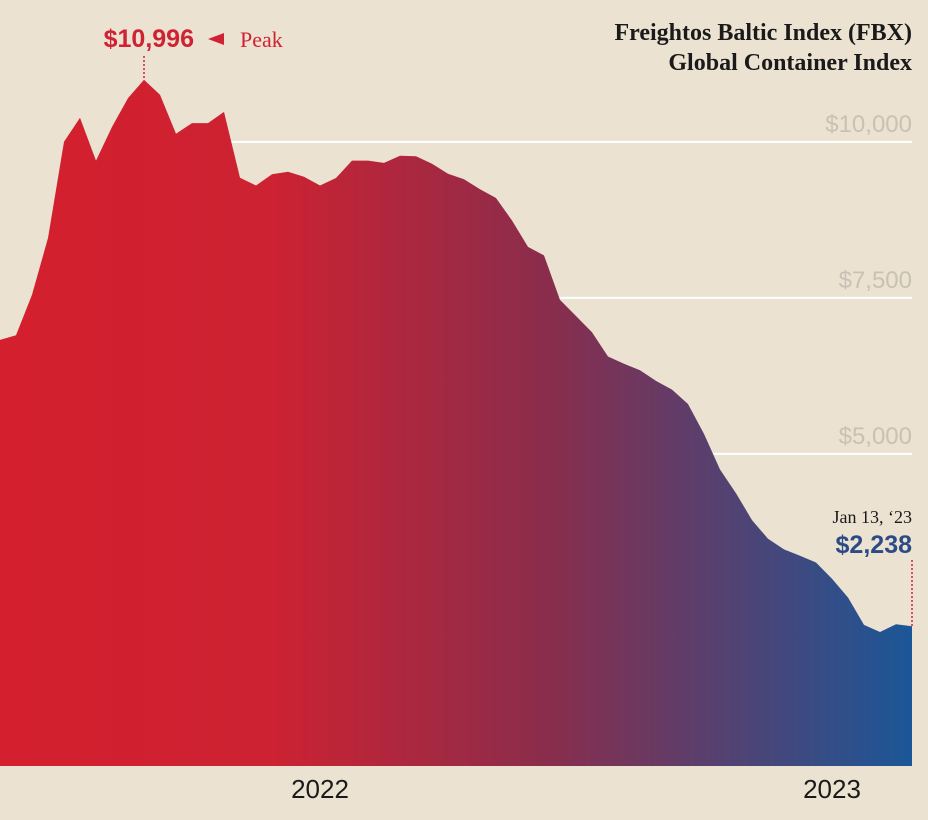  What do you see at coordinates (320, 789) in the screenshot?
I see `x-tick-label: 2022` at bounding box center [320, 789].